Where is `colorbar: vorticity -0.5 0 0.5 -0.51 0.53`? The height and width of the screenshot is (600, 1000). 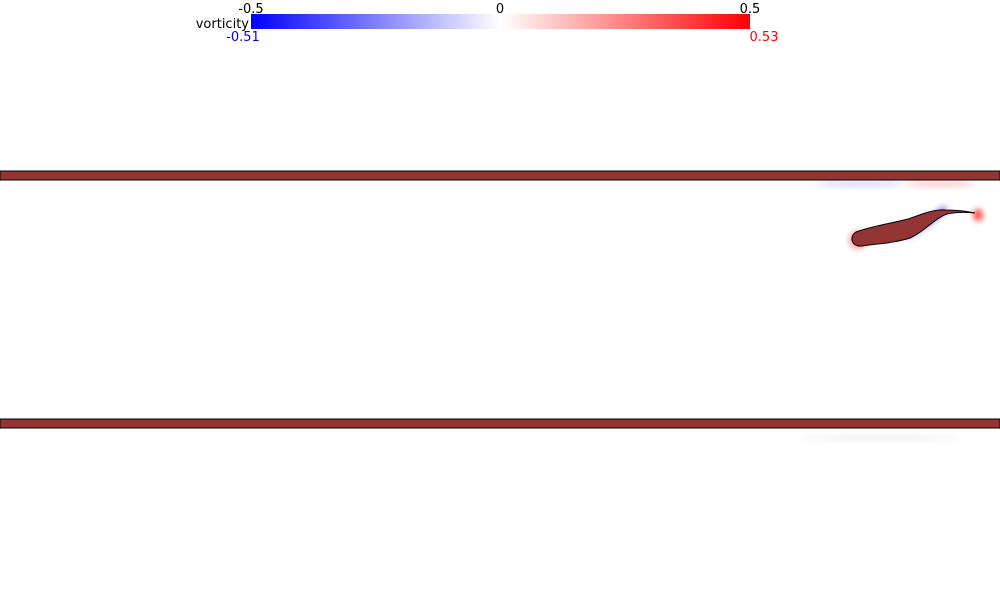 colorbar: vorticity -0.5 0 0.5 -0.51 0.53 is located at coordinates (487, 23).